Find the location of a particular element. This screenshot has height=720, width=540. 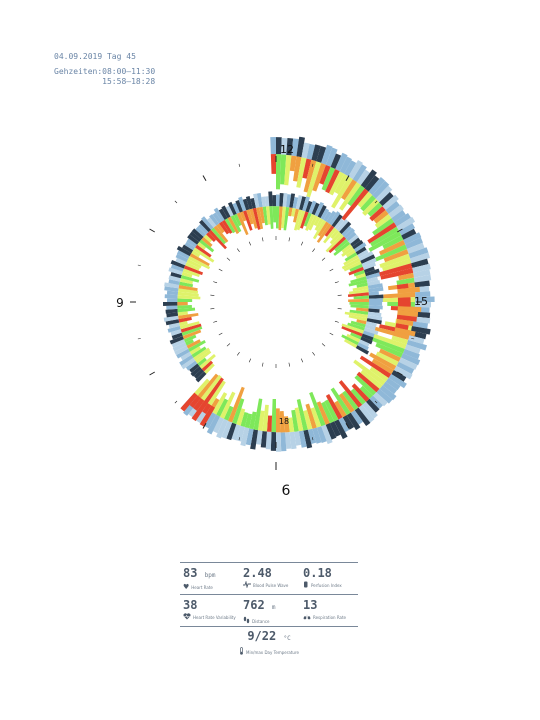

outer-hour-tick is located at coordinates (152, 230).